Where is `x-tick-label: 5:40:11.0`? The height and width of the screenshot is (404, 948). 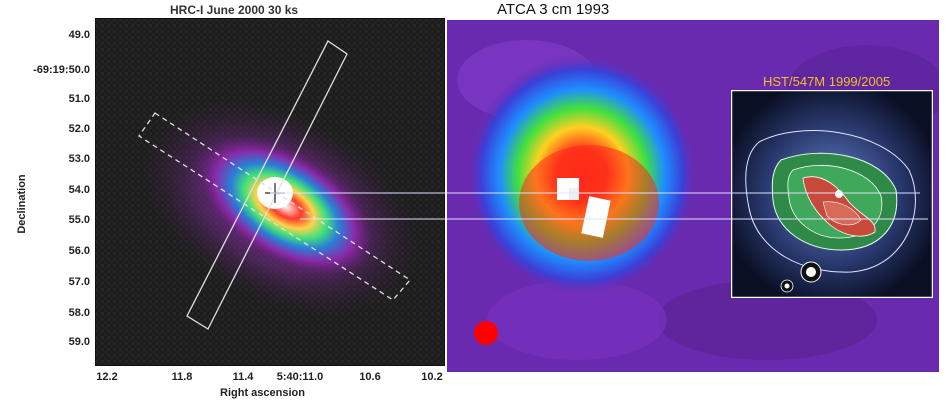 x-tick-label: 5:40:11.0 is located at coordinates (300, 377).